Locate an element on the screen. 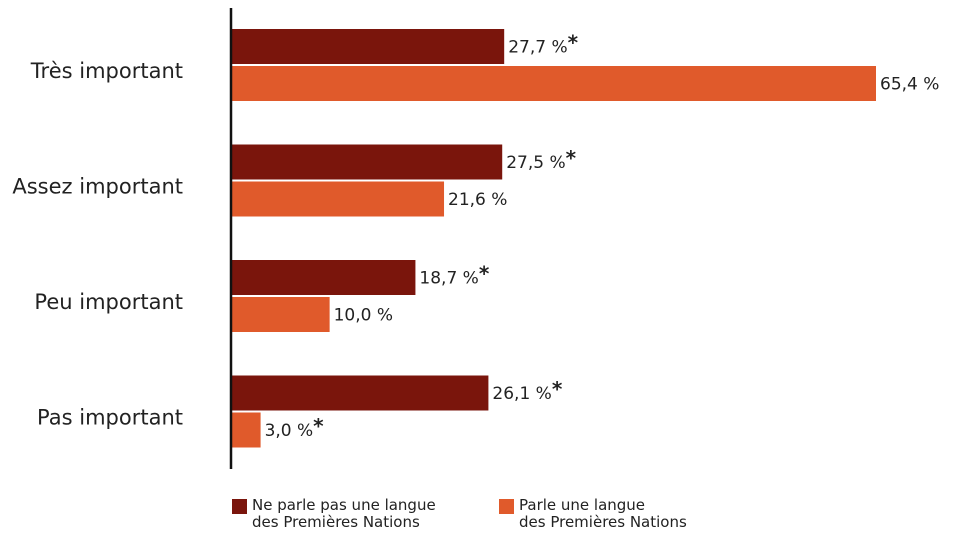  legend-label-speaker: Parle une langue des Premières Nations is located at coordinates (639, 514).